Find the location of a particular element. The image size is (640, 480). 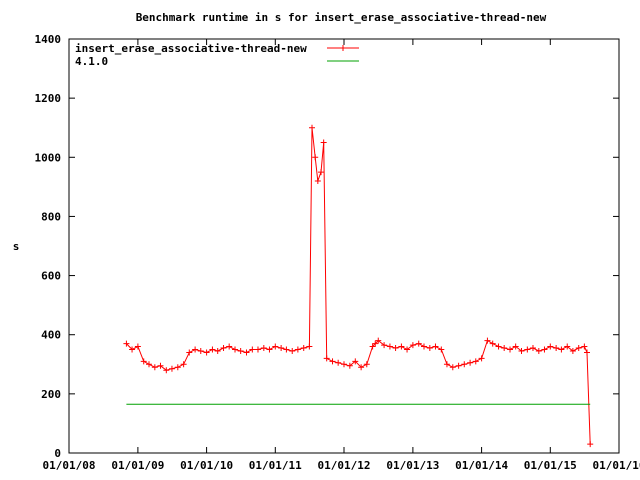

y-tick-label: 400 is located at coordinates (51, 335).